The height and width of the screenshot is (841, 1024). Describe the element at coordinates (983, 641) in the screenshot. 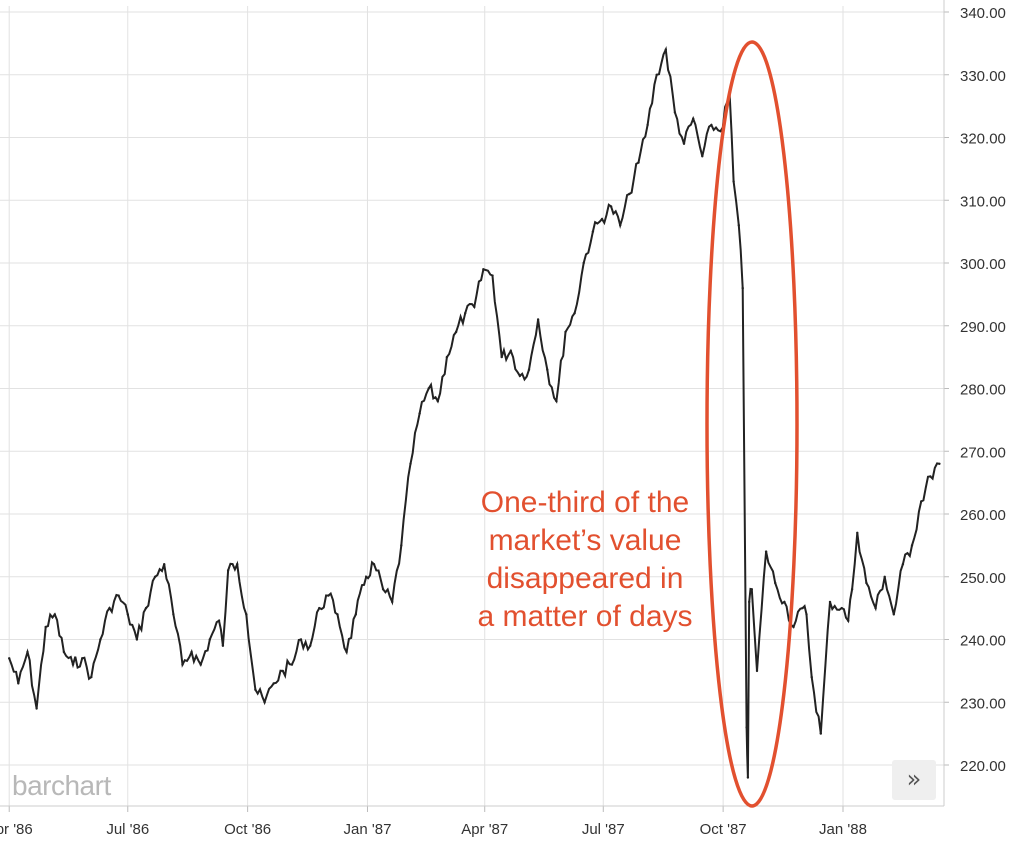

I see `y-tick-label: 240.00` at that location.